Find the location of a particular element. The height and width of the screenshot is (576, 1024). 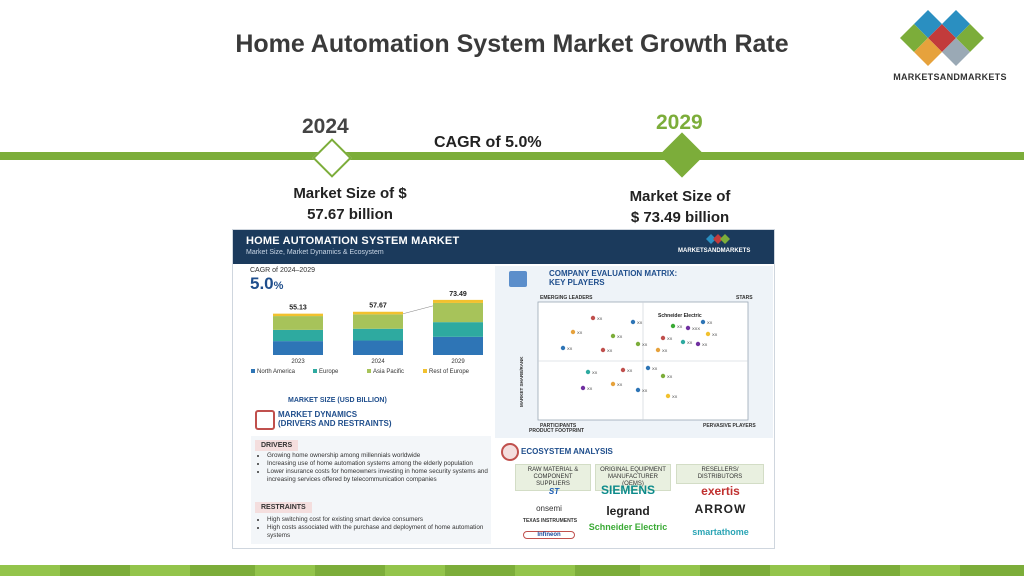

logo-infineon: Infineon is located at coordinates (549, 535).